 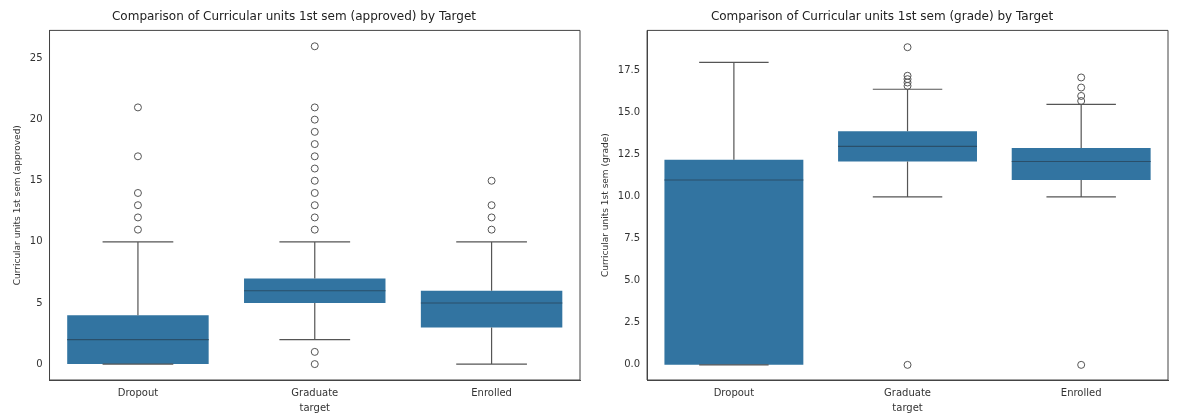 I want to click on y-tick-label: 15, so click(x=36, y=180).